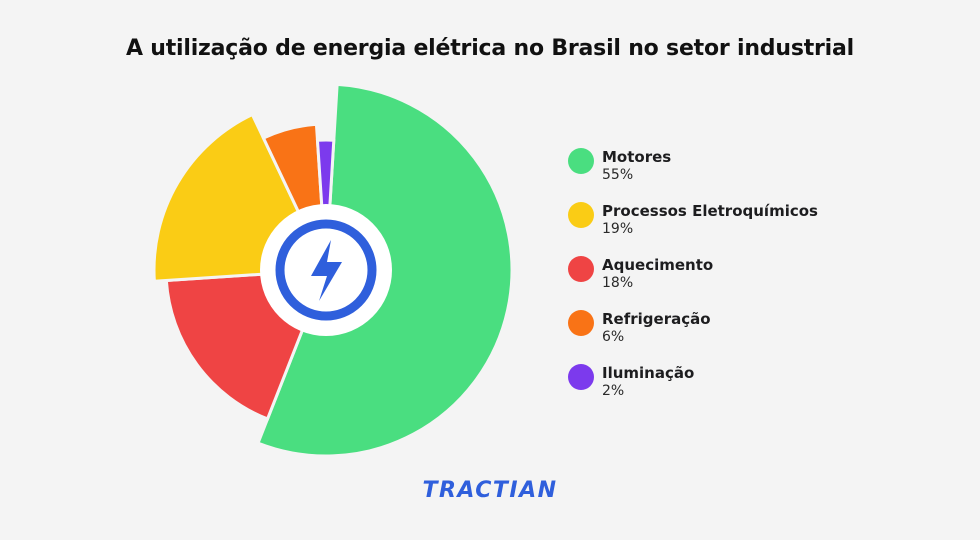 Image resolution: width=980 pixels, height=540 pixels. I want to click on lightning-bolt-icon, so click(326, 270).